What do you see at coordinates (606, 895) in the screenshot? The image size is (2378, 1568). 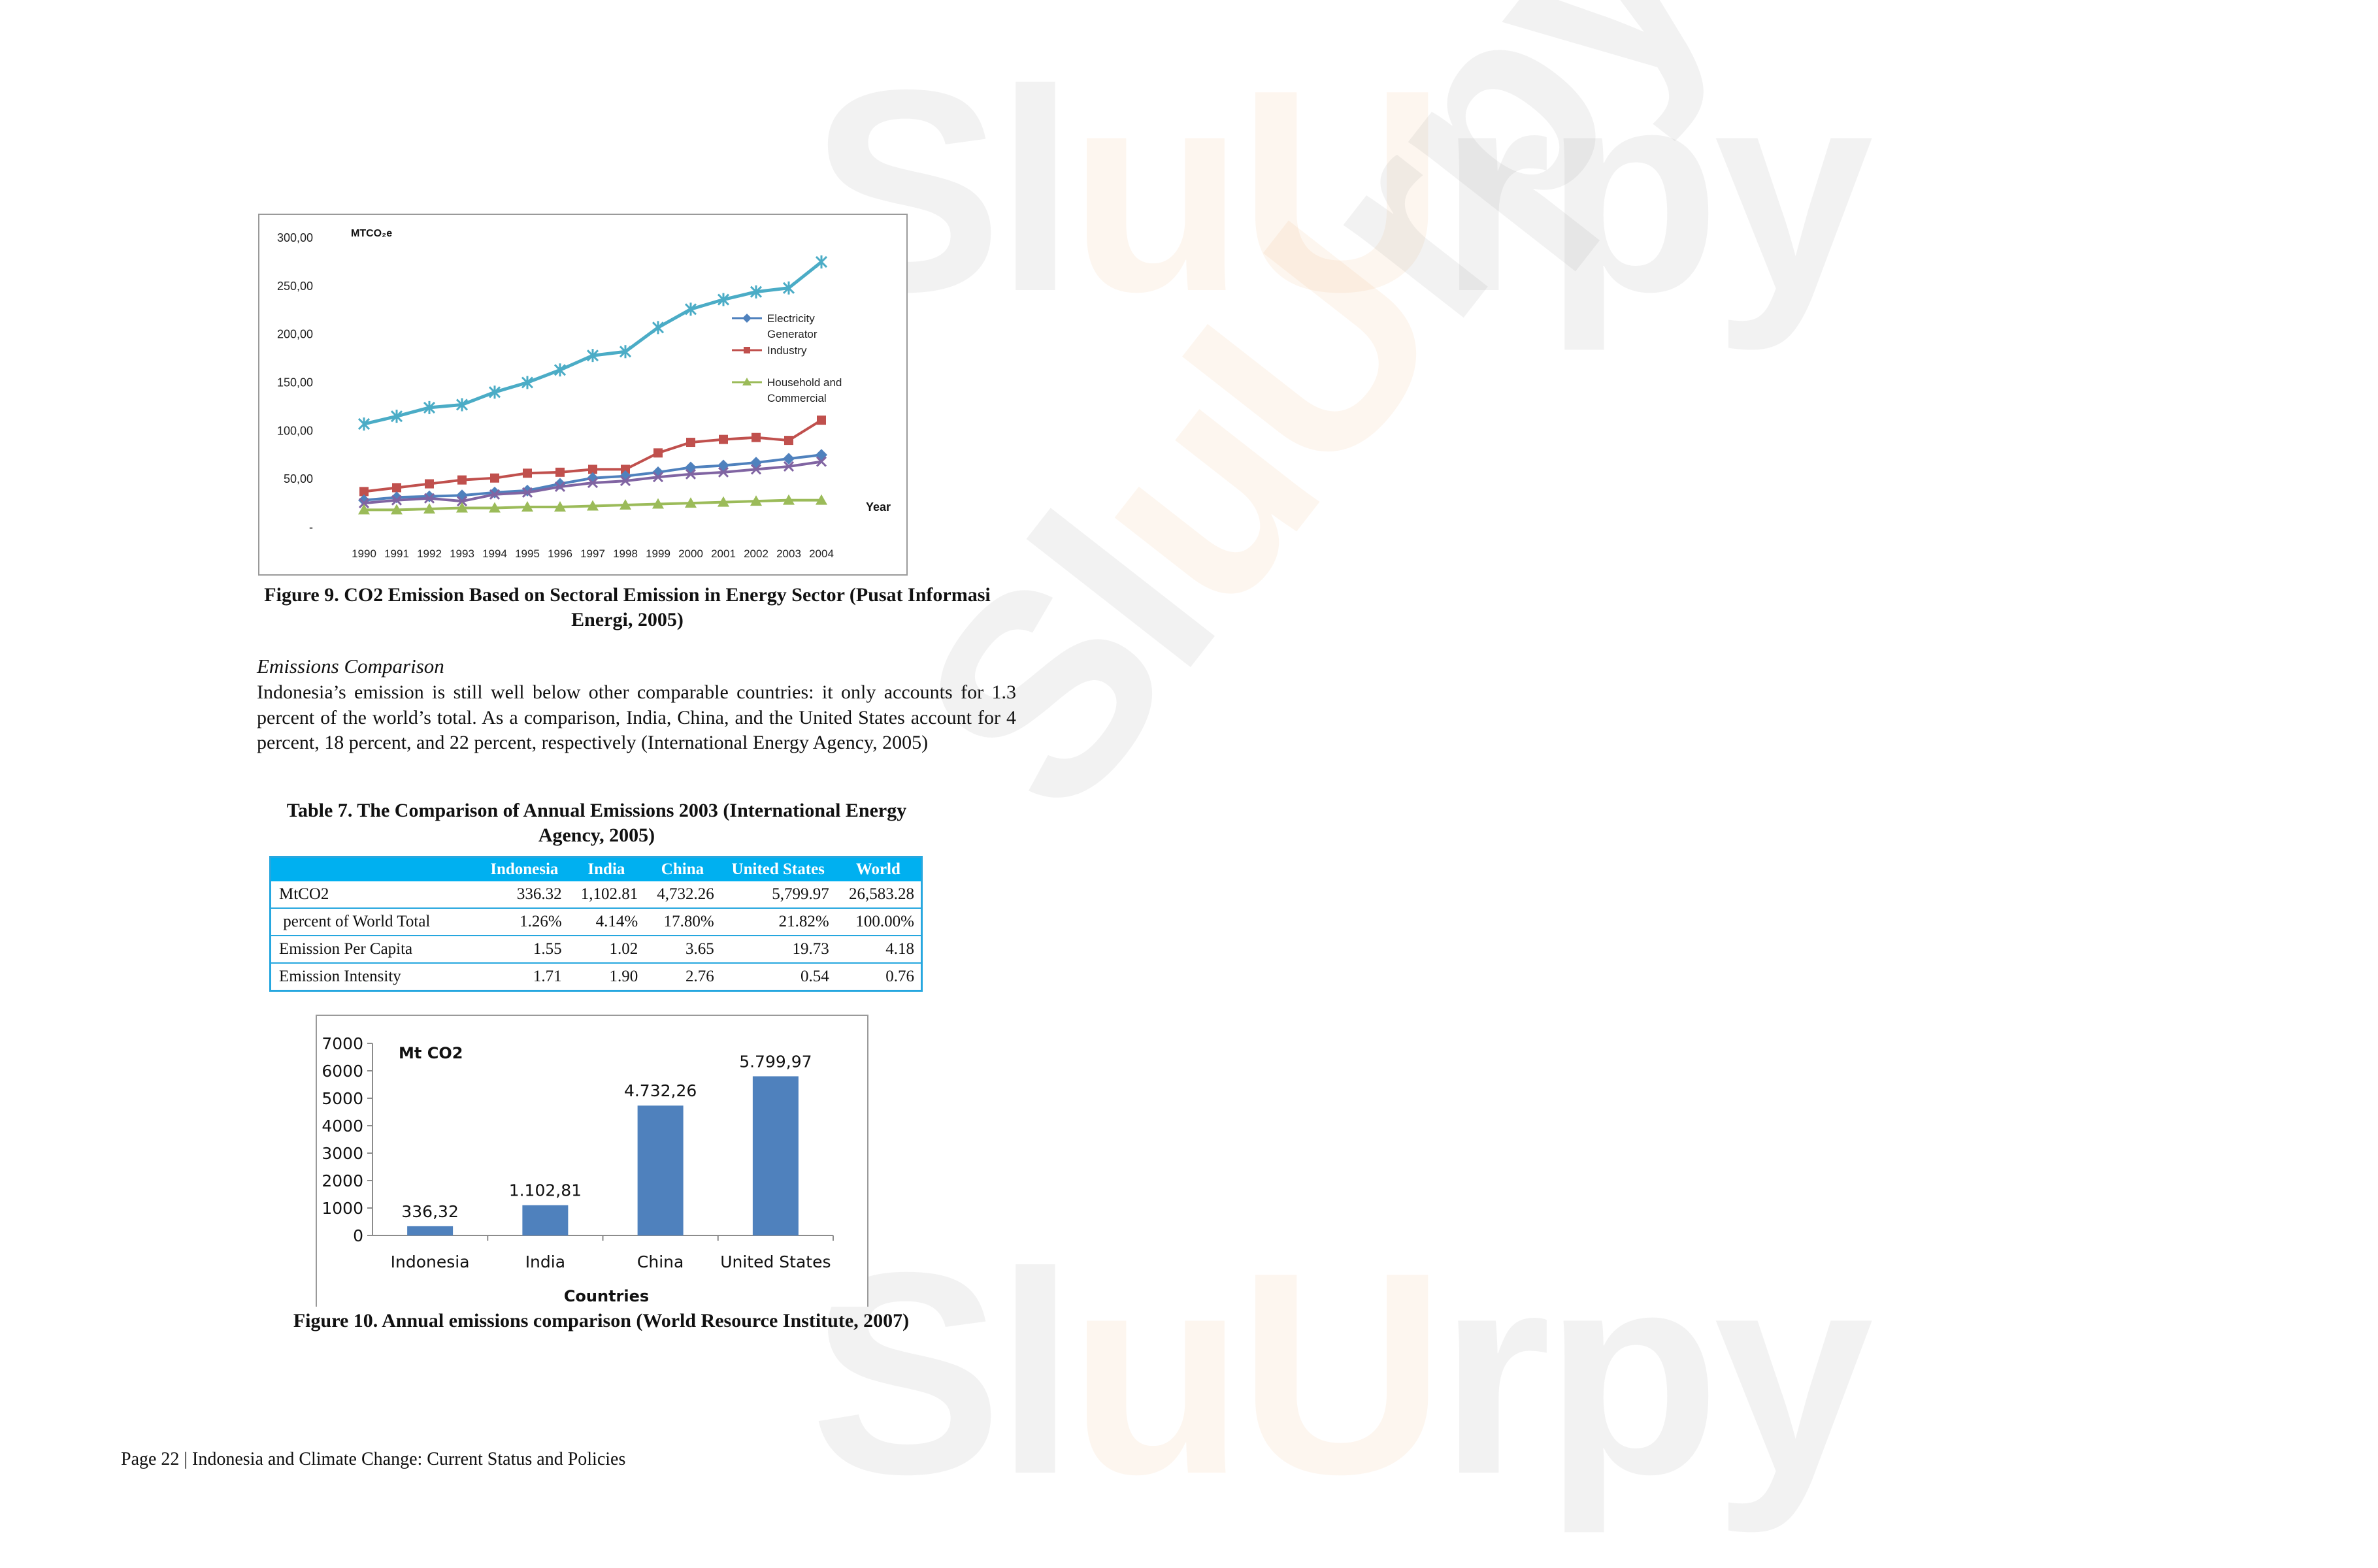 I see `table-cell: 1,102.81` at bounding box center [606, 895].